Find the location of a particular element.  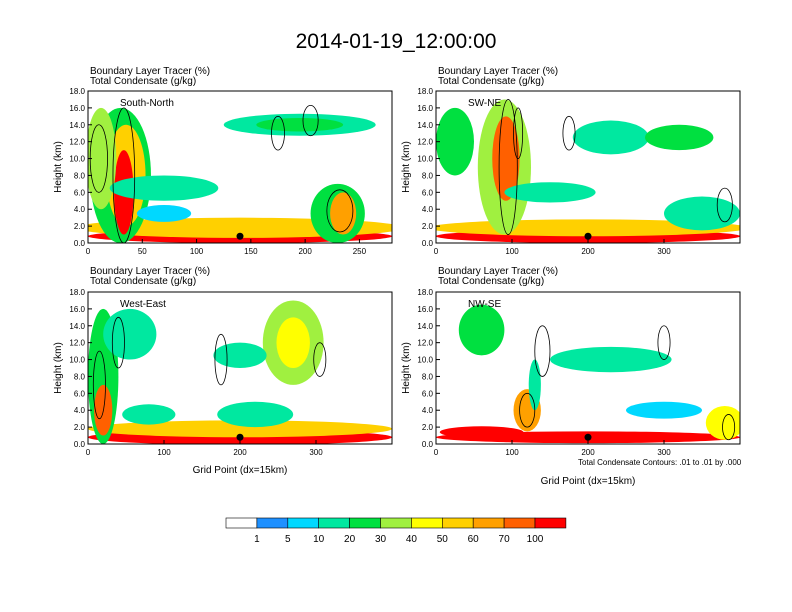

colorbar-label: 5 is located at coordinates (288, 539).